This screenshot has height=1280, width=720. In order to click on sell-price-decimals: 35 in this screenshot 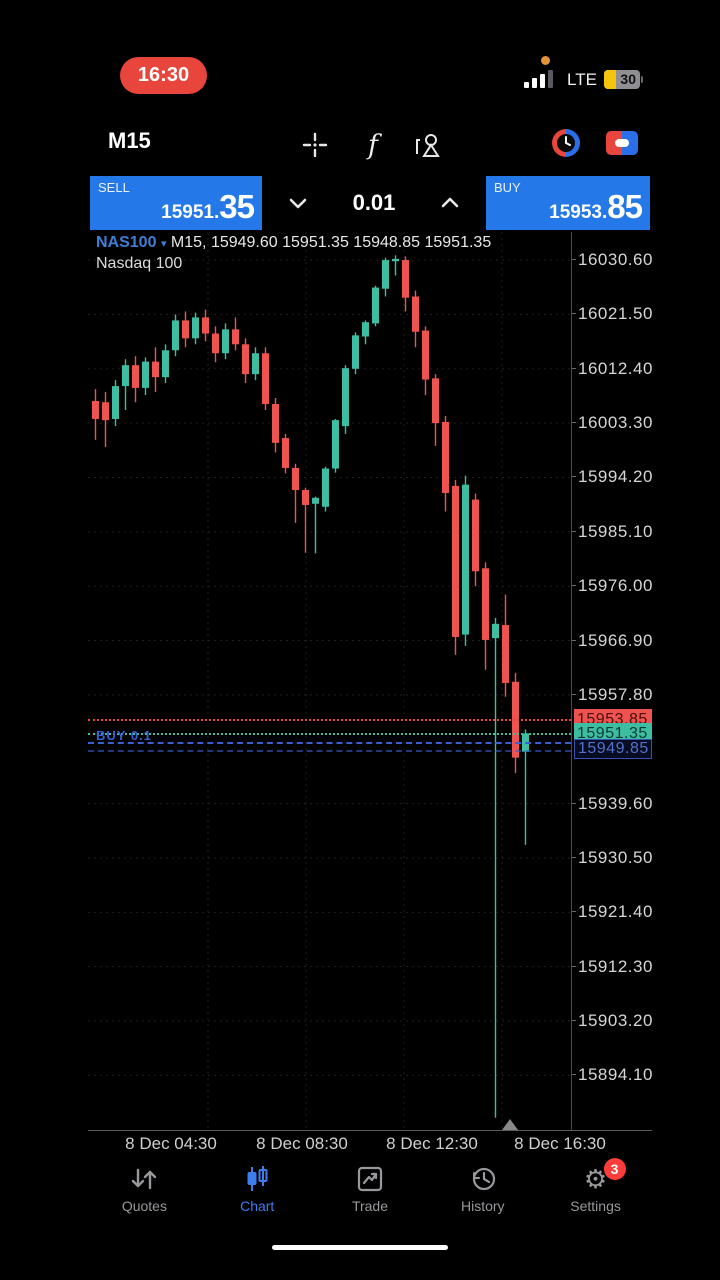, I will do `click(237, 206)`.